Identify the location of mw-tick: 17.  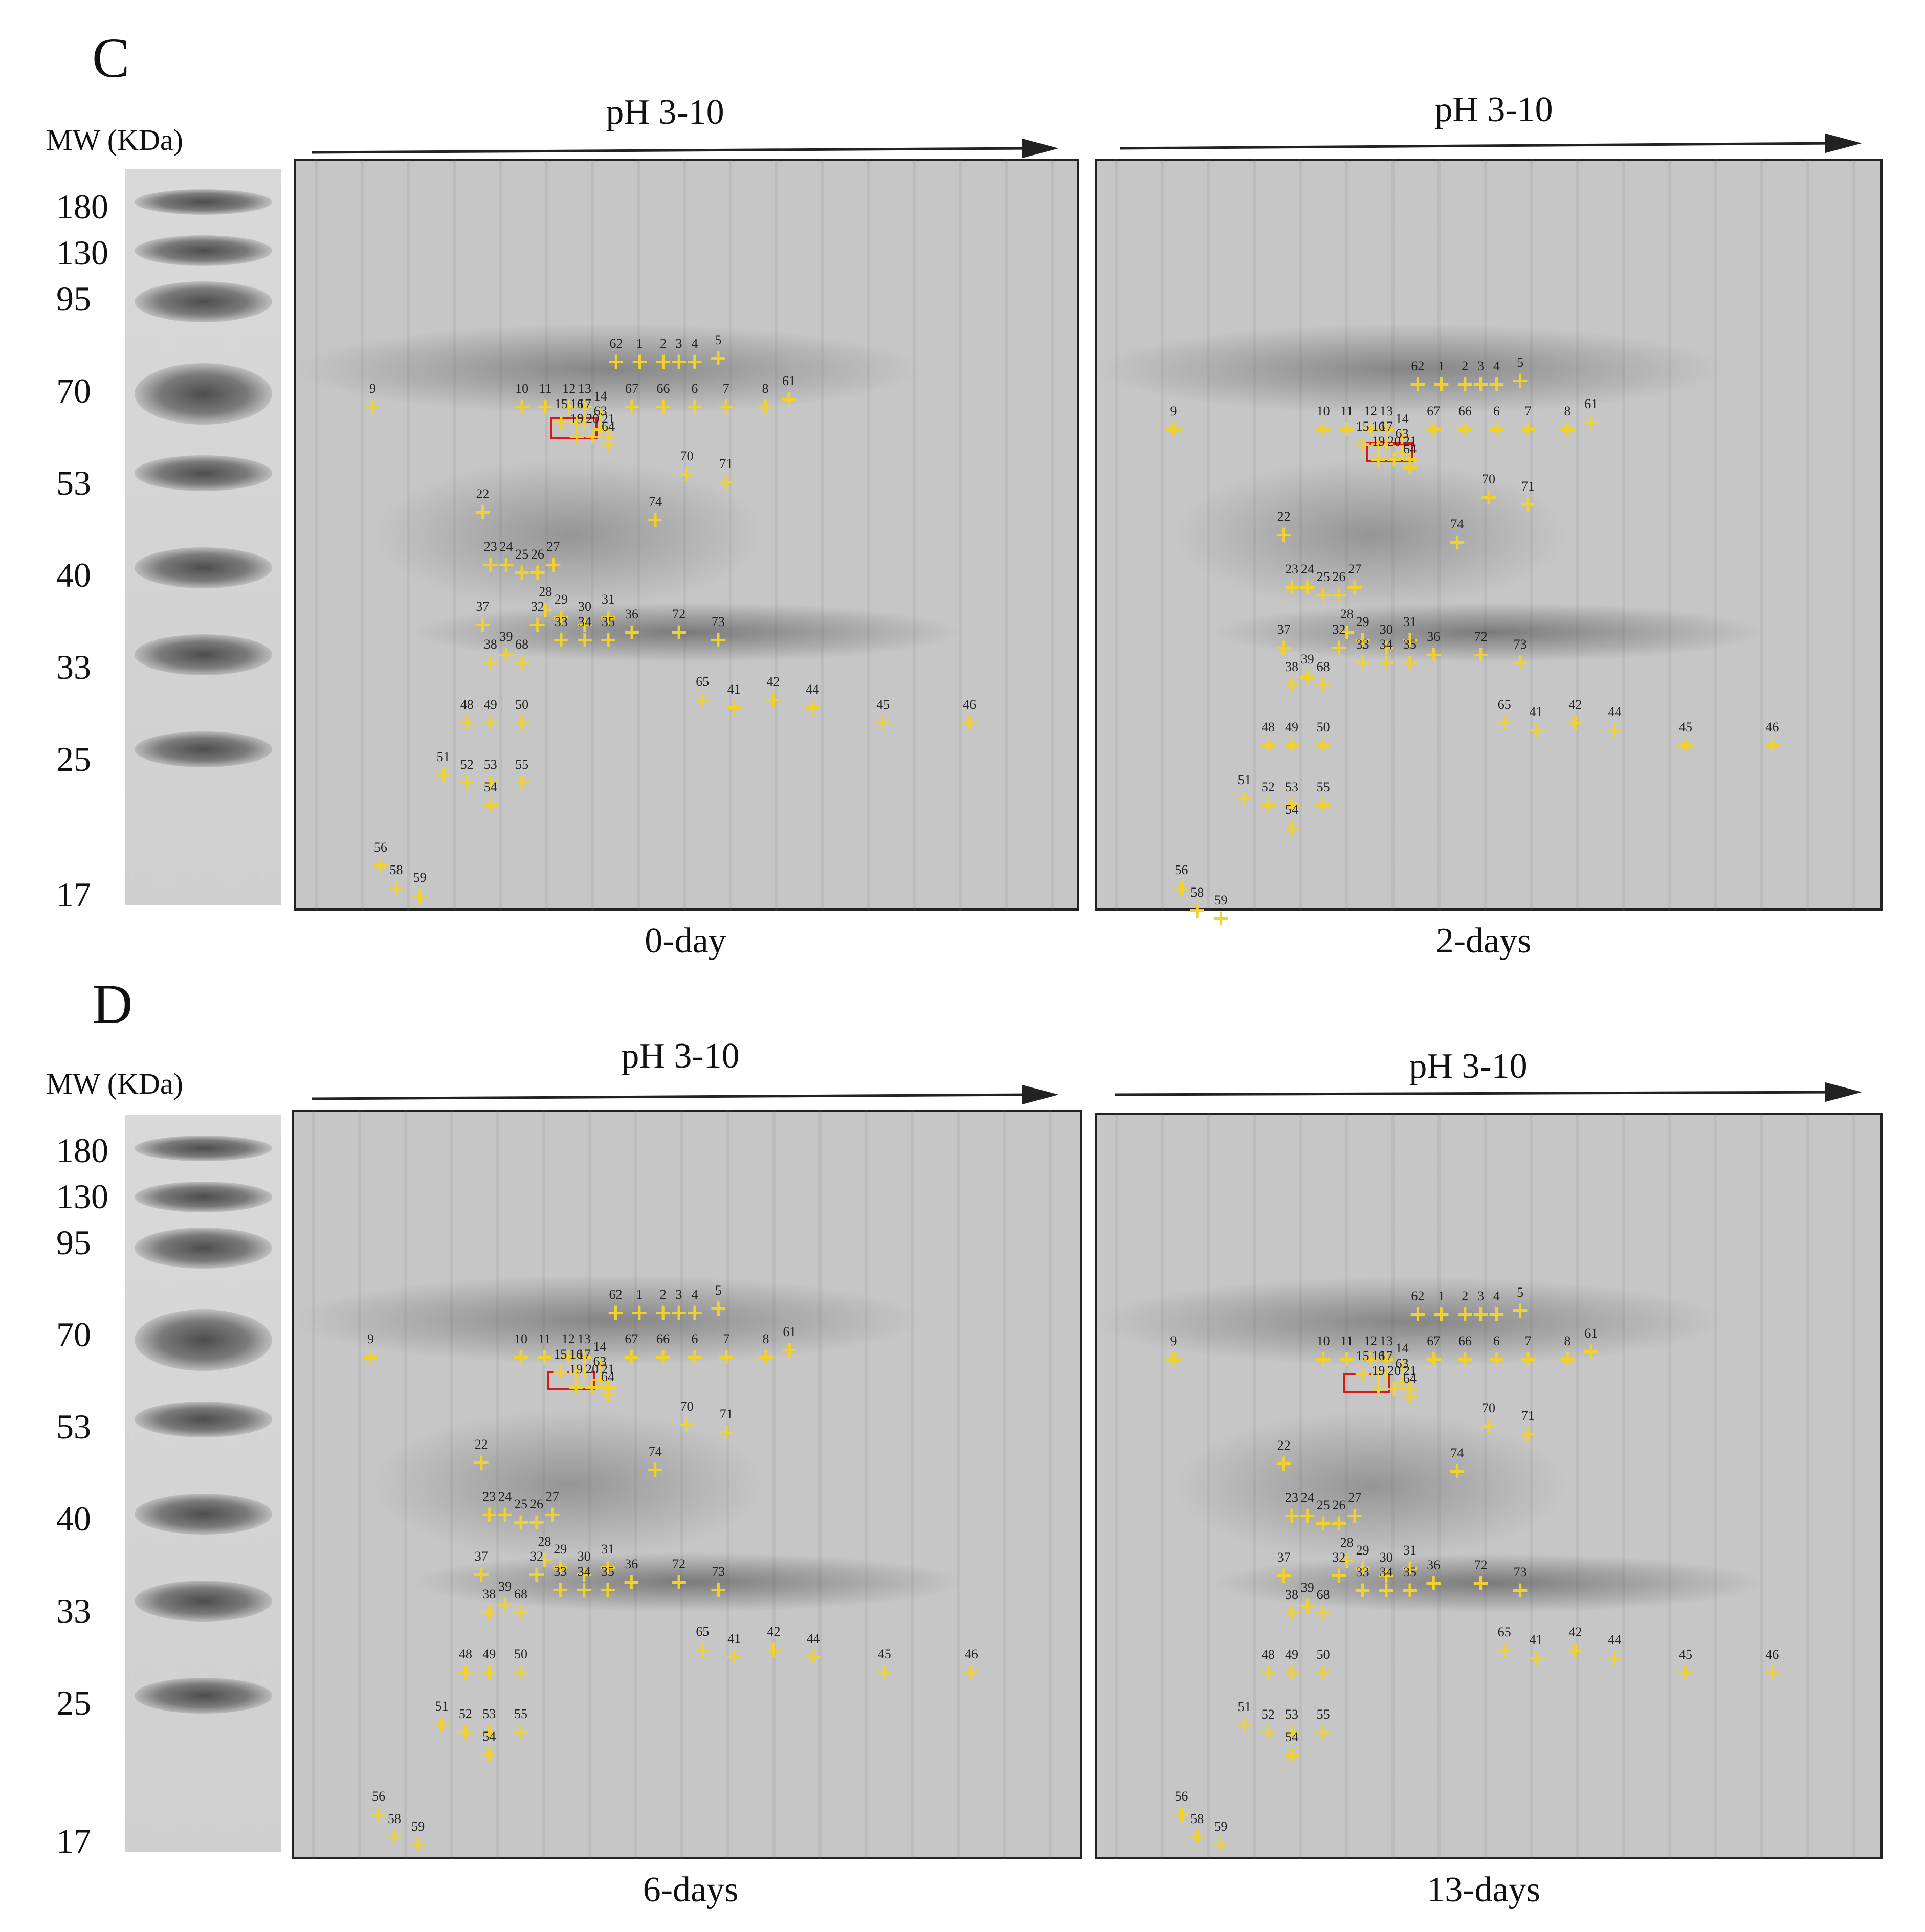
(74, 1841).